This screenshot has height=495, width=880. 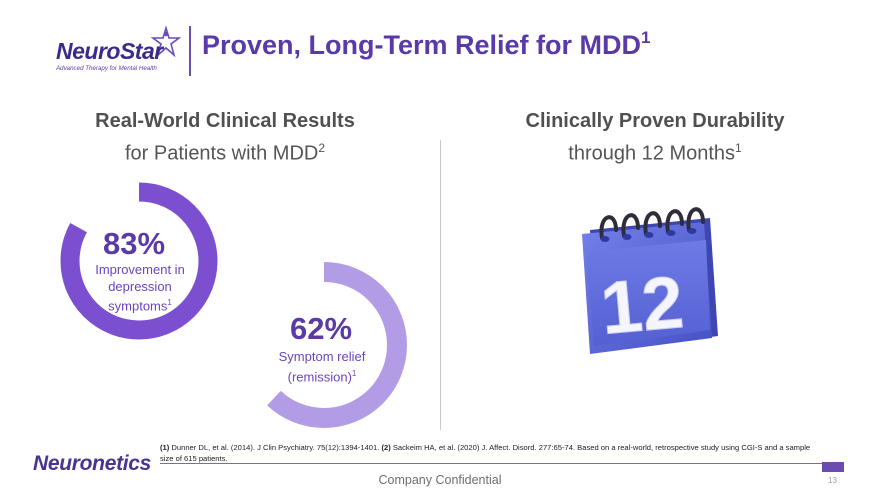 I want to click on right-heading-sub: through 12 Months, so click(x=652, y=153).